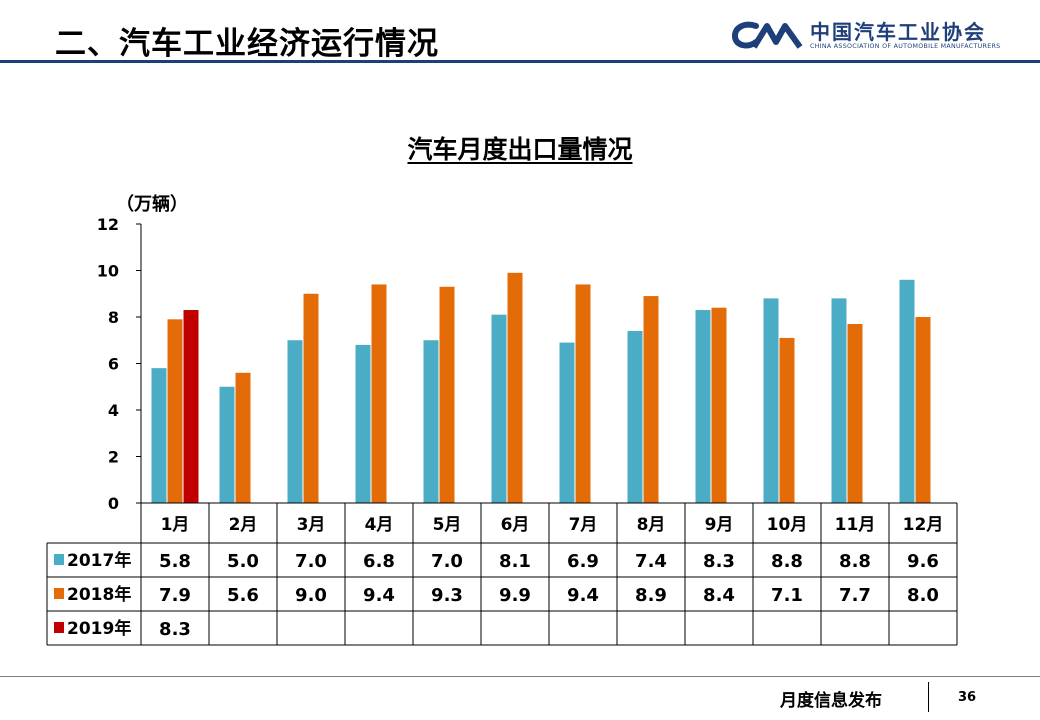 The height and width of the screenshot is (720, 1040). Describe the element at coordinates (295, 421) in the screenshot. I see `bar-2017年-3月` at that location.